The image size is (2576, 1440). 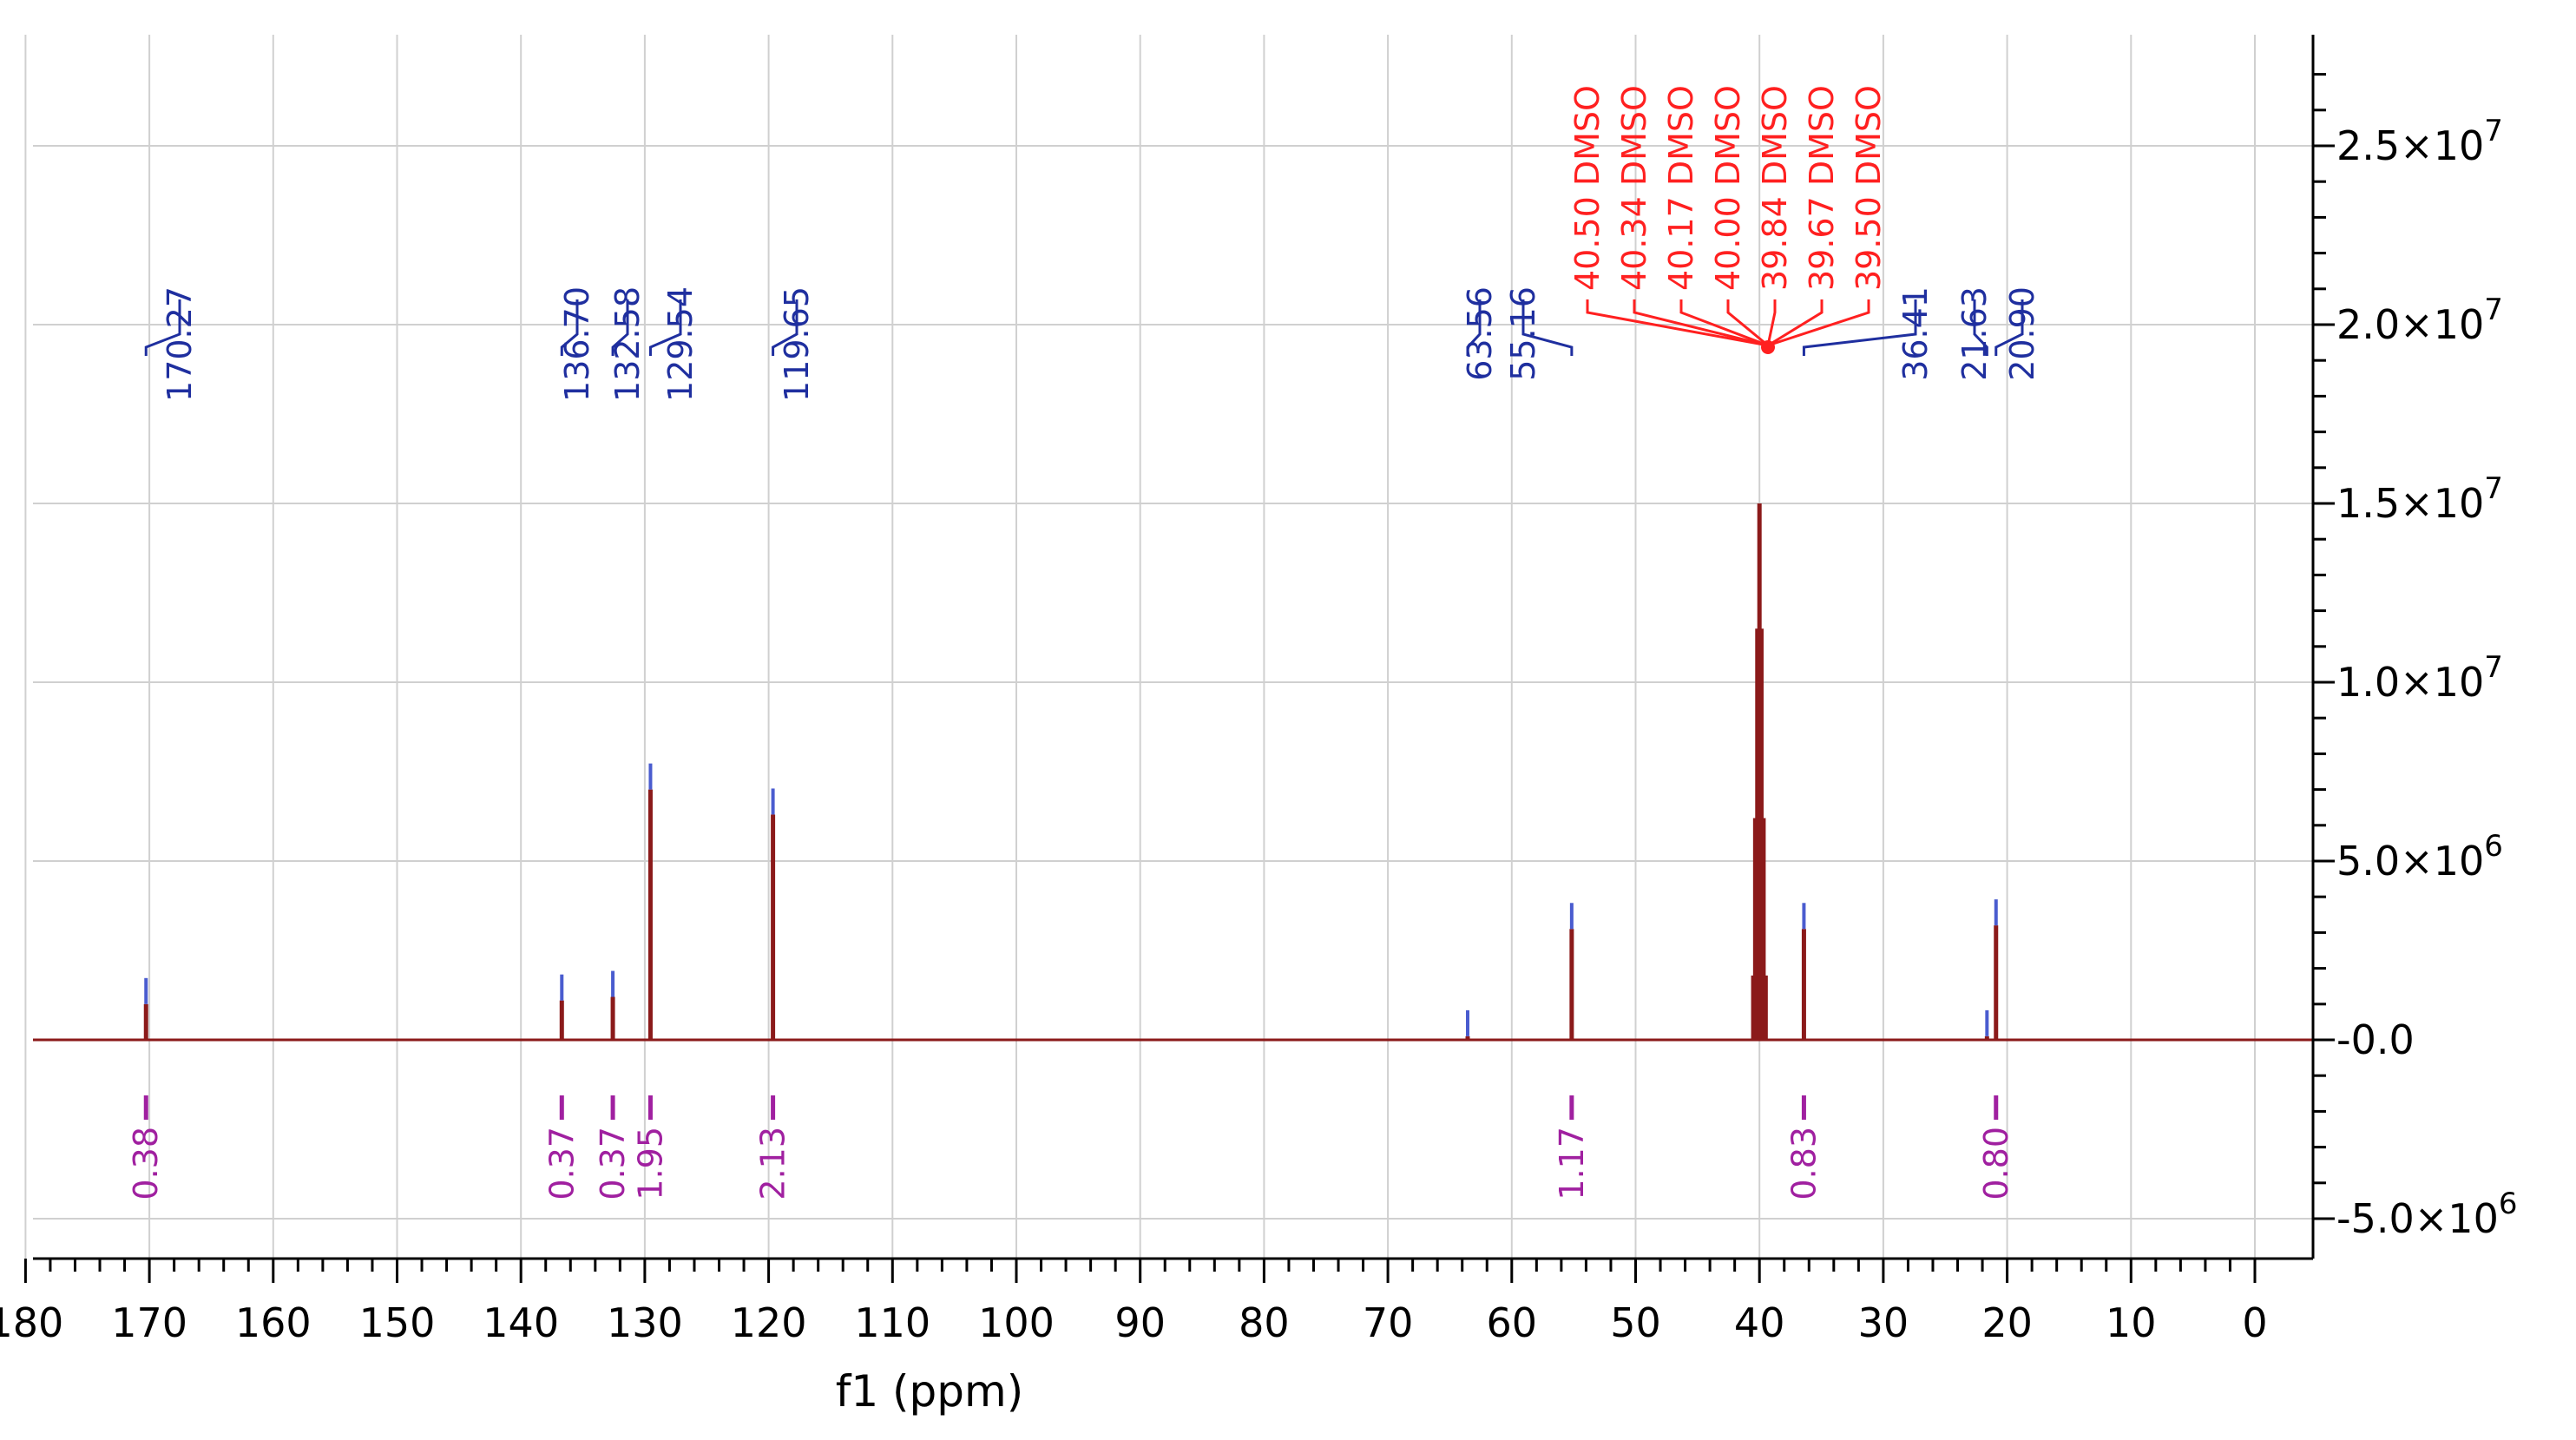 I want to click on x-tick-label: 90, so click(x=1140, y=1322).